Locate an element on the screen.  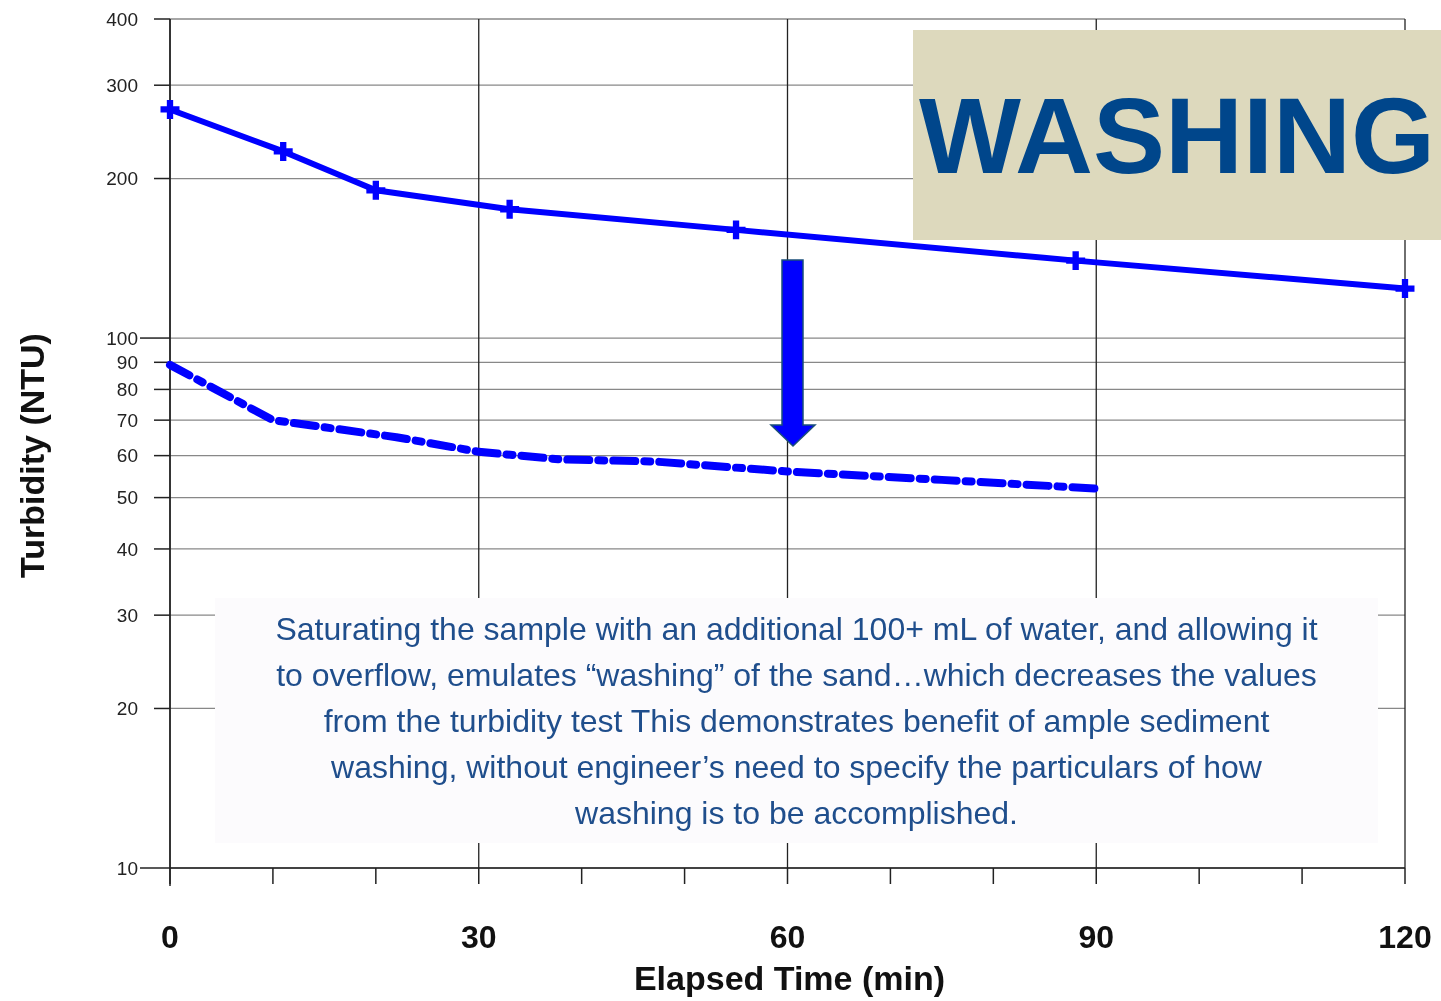
y-tick-label: 30 is located at coordinates (127, 615).